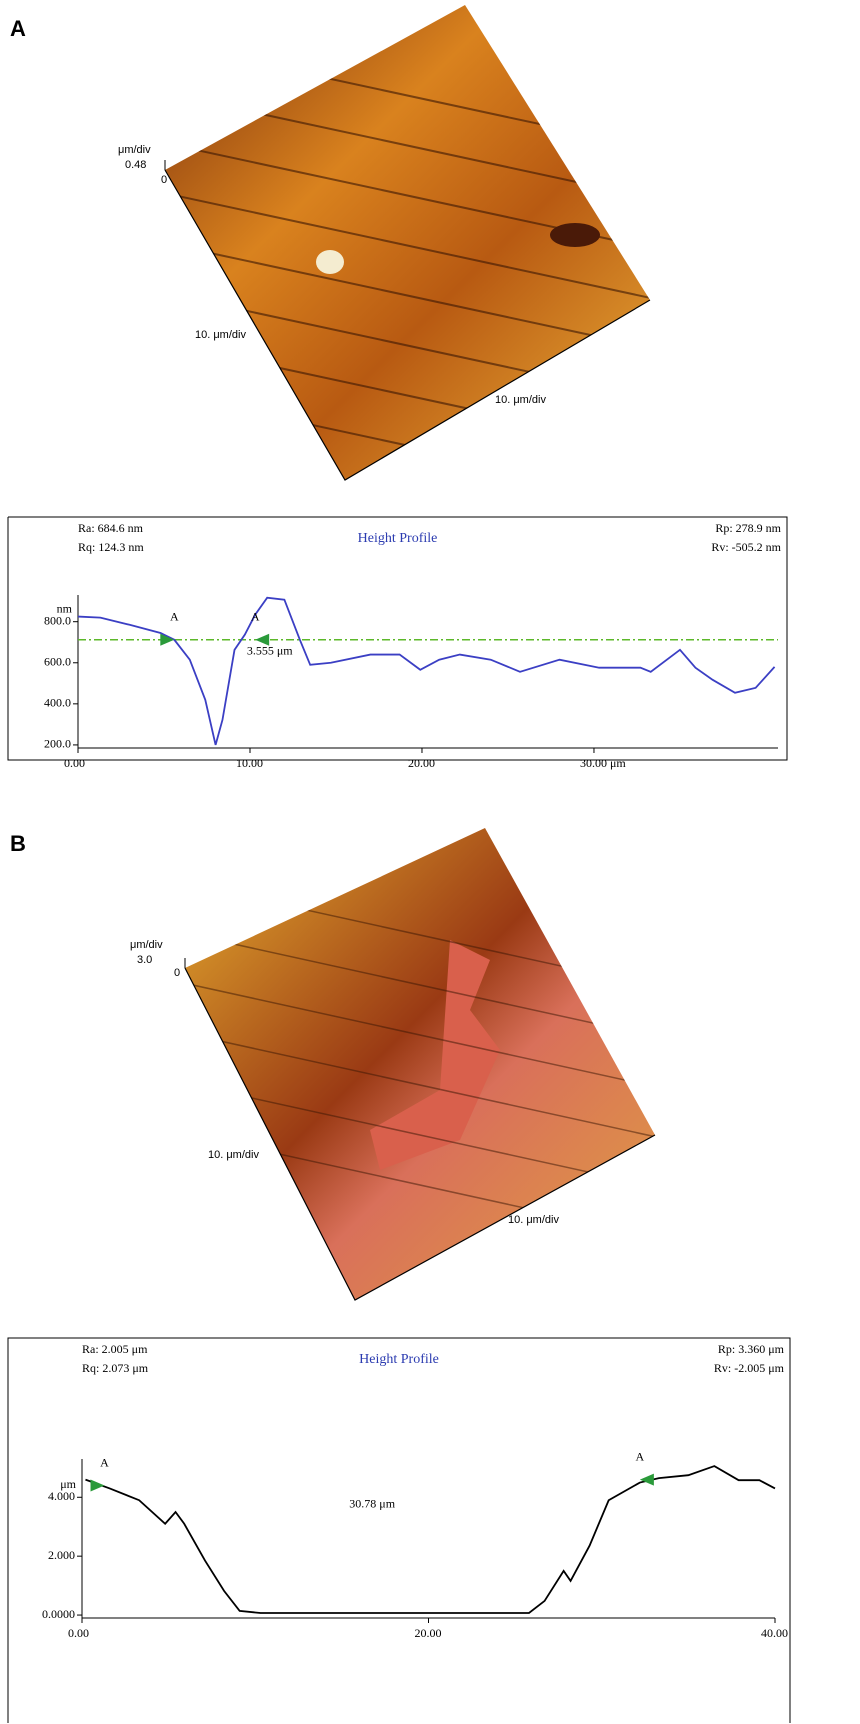  What do you see at coordinates (18, 28) in the screenshot?
I see `panel-label: A` at bounding box center [18, 28].